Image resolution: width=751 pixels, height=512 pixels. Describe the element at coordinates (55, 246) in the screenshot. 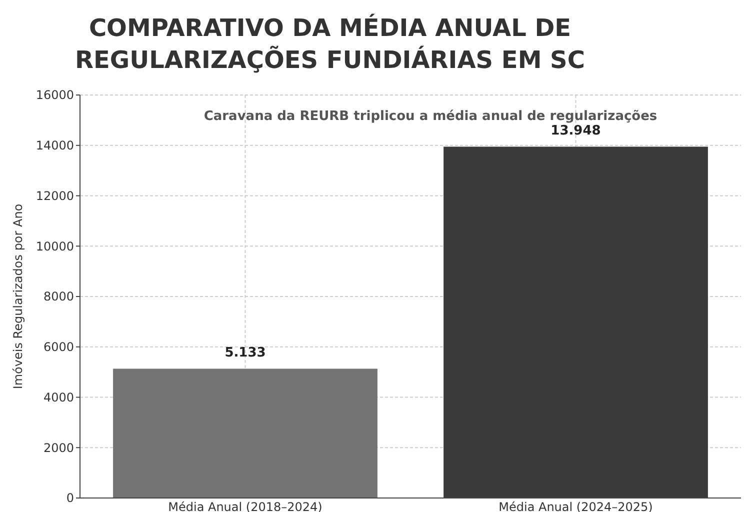

I see `y-tick-label: 10000` at that location.